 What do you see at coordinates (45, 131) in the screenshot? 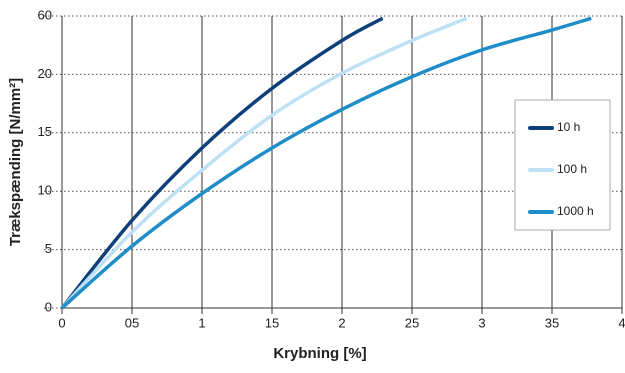
I see `y-tick-label: 15` at bounding box center [45, 131].